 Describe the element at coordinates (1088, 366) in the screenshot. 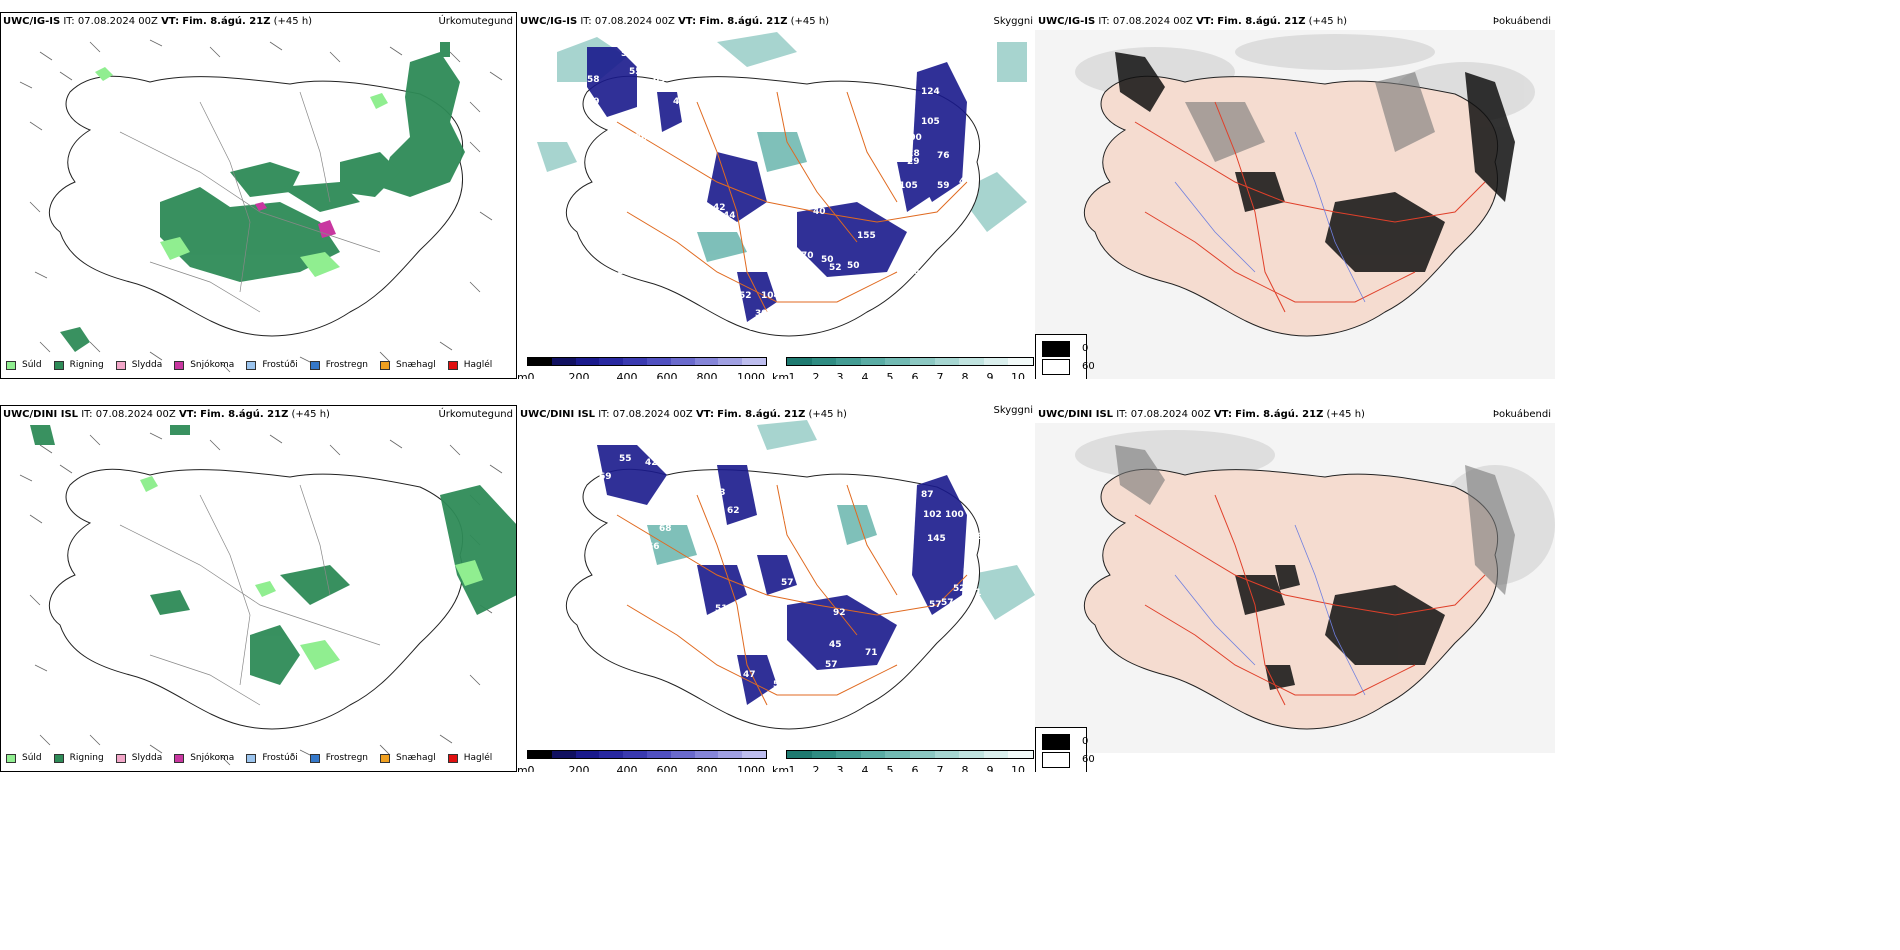

I see `fog-legend-label: 60` at that location.